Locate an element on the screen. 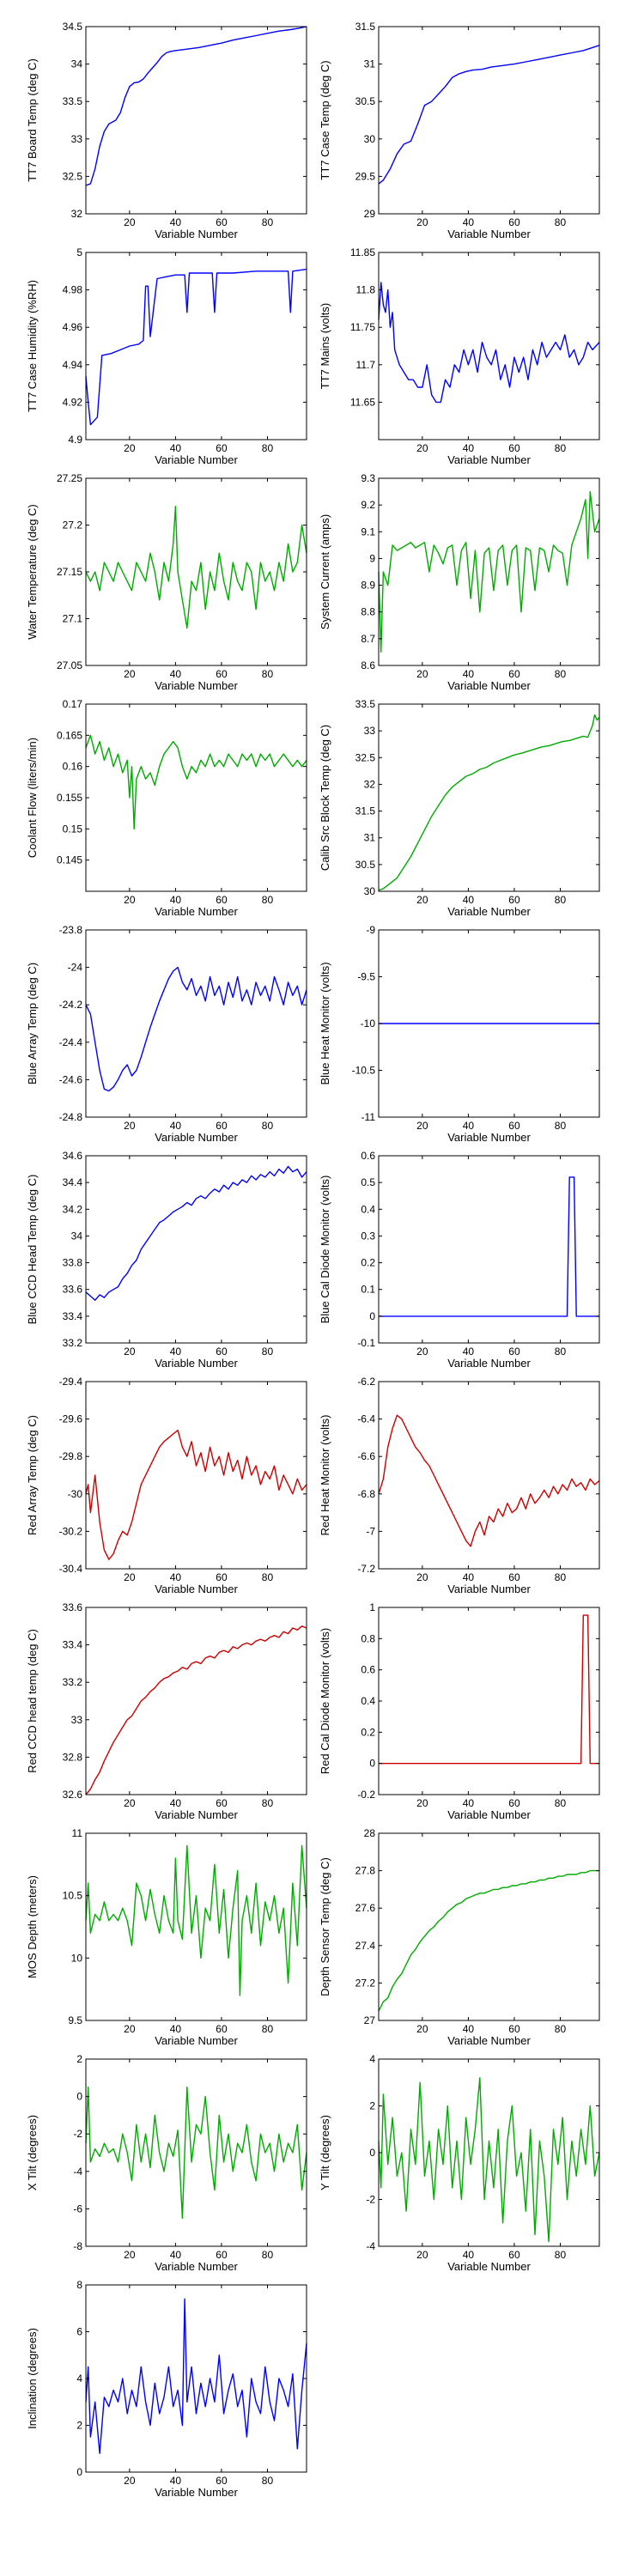 Image resolution: width=644 pixels, height=2576 pixels. y-tick-label: 33.8 is located at coordinates (73, 1263).